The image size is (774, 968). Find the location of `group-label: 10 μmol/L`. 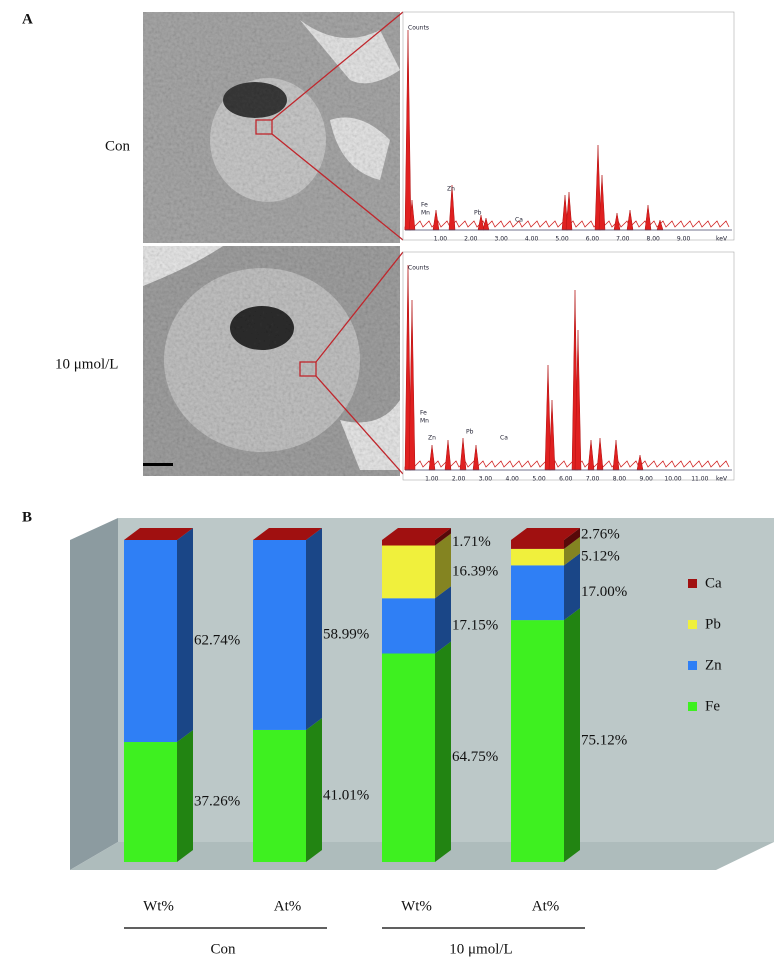

group-label: 10 μmol/L is located at coordinates (480, 949).